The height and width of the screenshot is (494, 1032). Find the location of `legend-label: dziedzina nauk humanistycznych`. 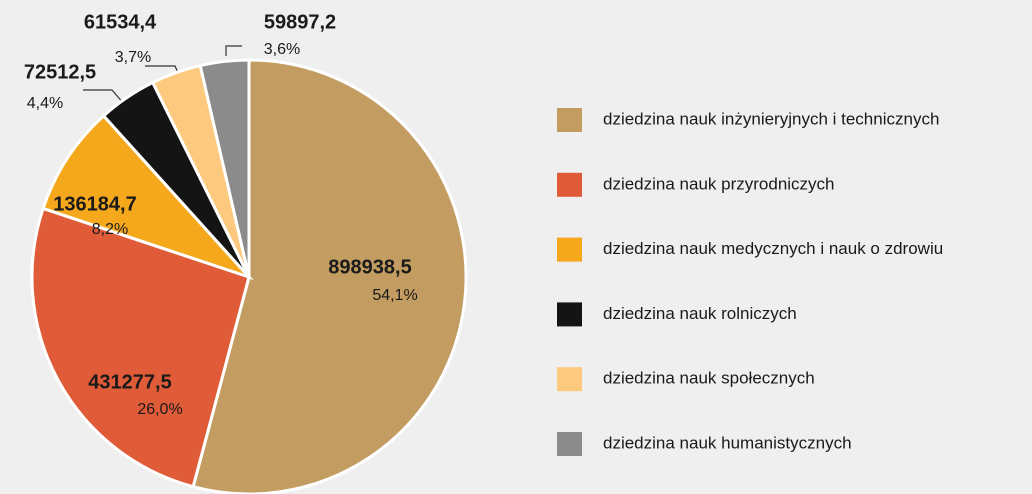

legend-label: dziedzina nauk humanistycznych is located at coordinates (727, 442).